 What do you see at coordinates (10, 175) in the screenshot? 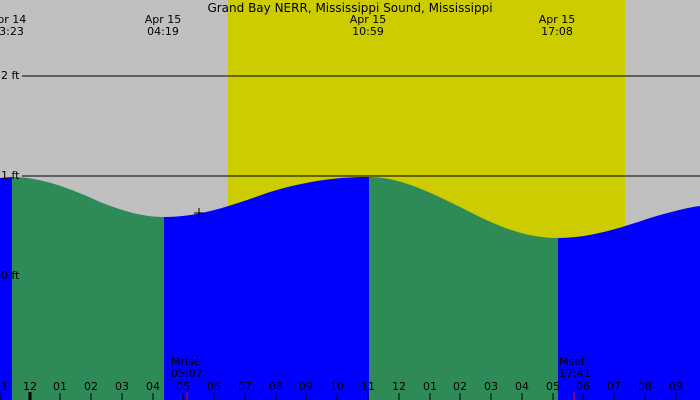
I see `y-label-1ft: 1 ft` at bounding box center [10, 175].